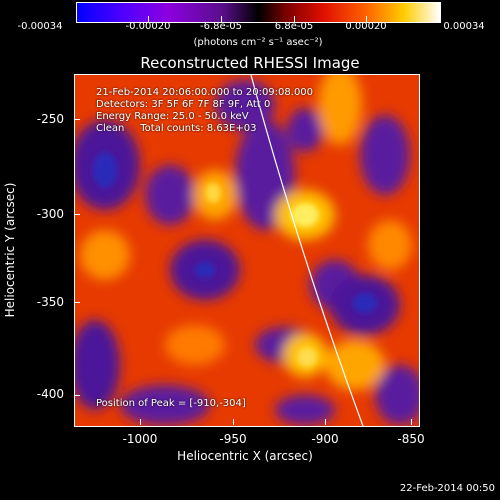  I want to click on generation-timestamp: 22-Feb-2014 00:50, so click(447, 488).